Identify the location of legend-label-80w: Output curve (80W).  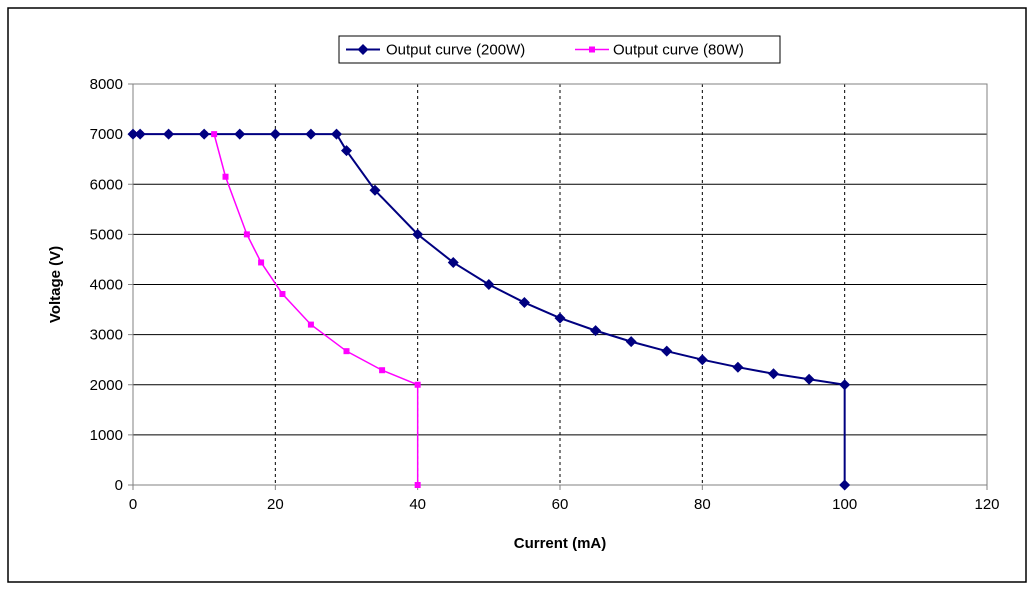
(678, 50).